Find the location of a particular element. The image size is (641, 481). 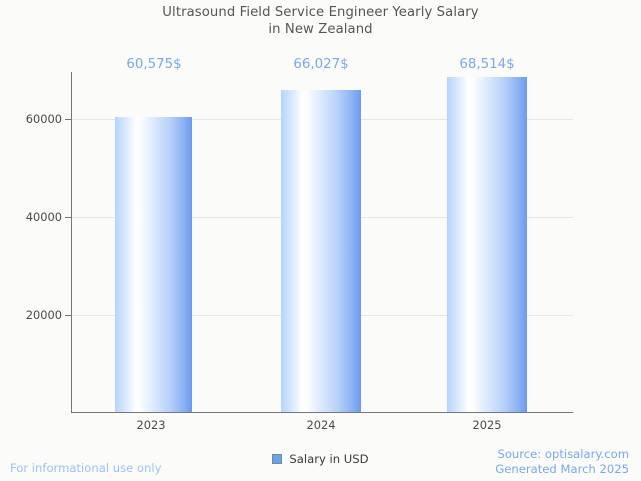

data-label-2025: 68,514$ is located at coordinates (487, 64).